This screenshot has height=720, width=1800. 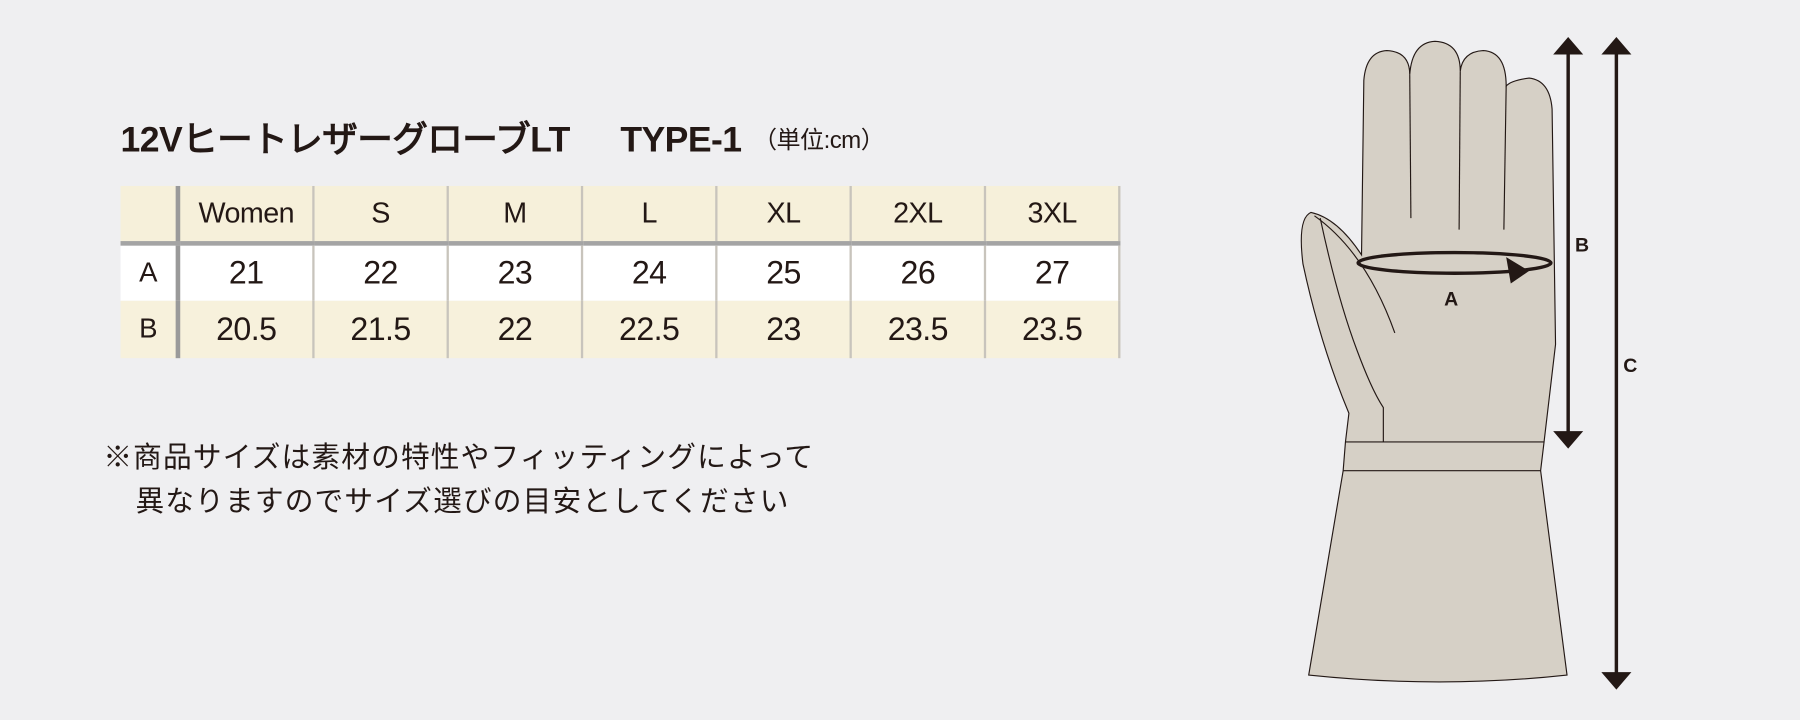 I want to click on product-name: 12VヒートレザーグローブLT, so click(x=345, y=139).